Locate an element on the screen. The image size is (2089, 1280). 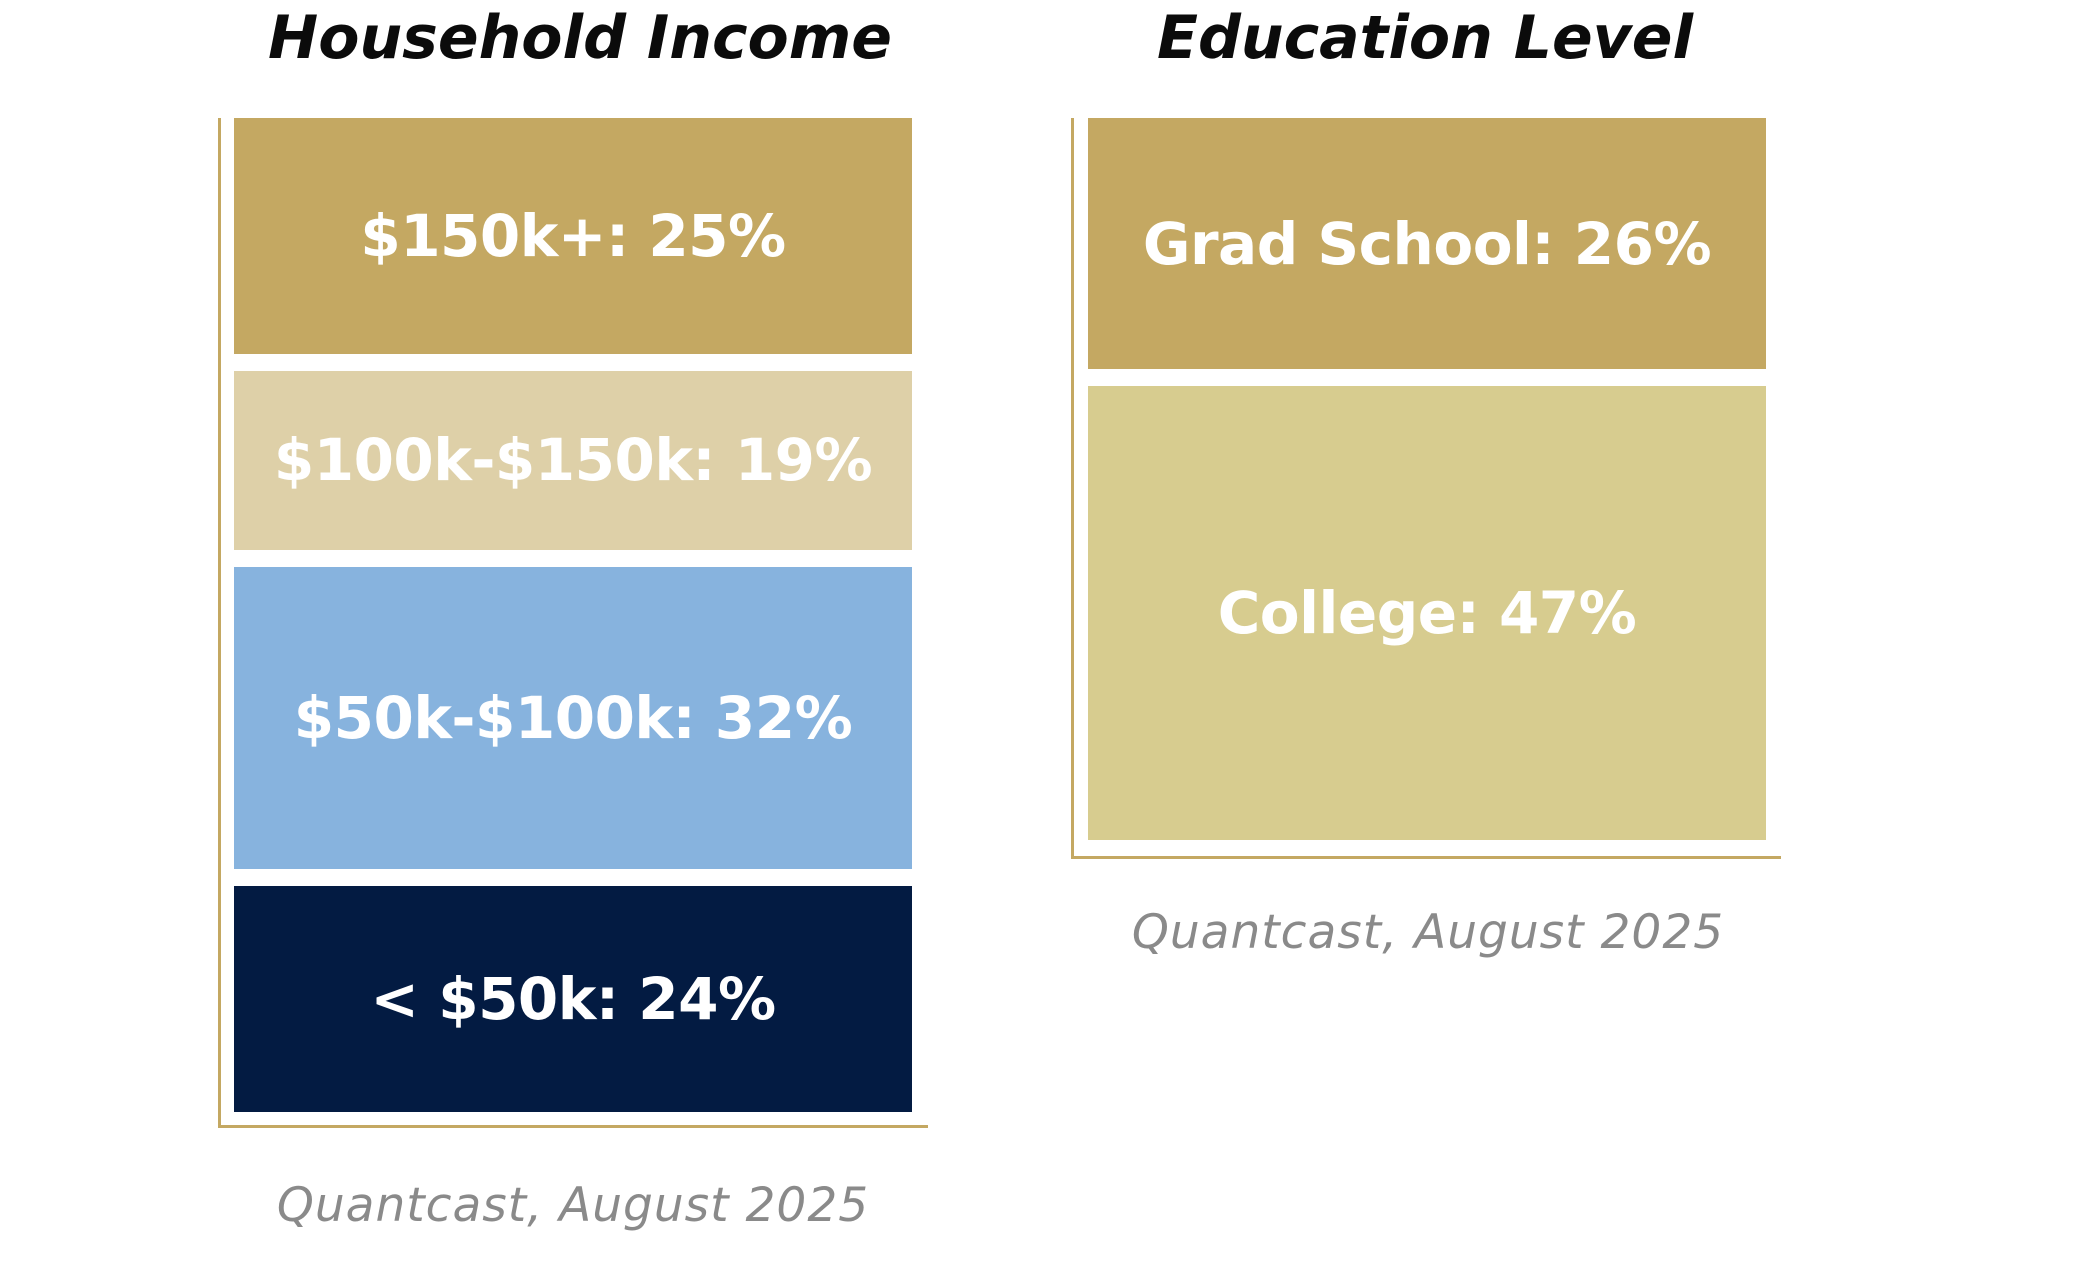
income-segment-label-3: $50k-$100k: 32% is located at coordinates (573, 717).